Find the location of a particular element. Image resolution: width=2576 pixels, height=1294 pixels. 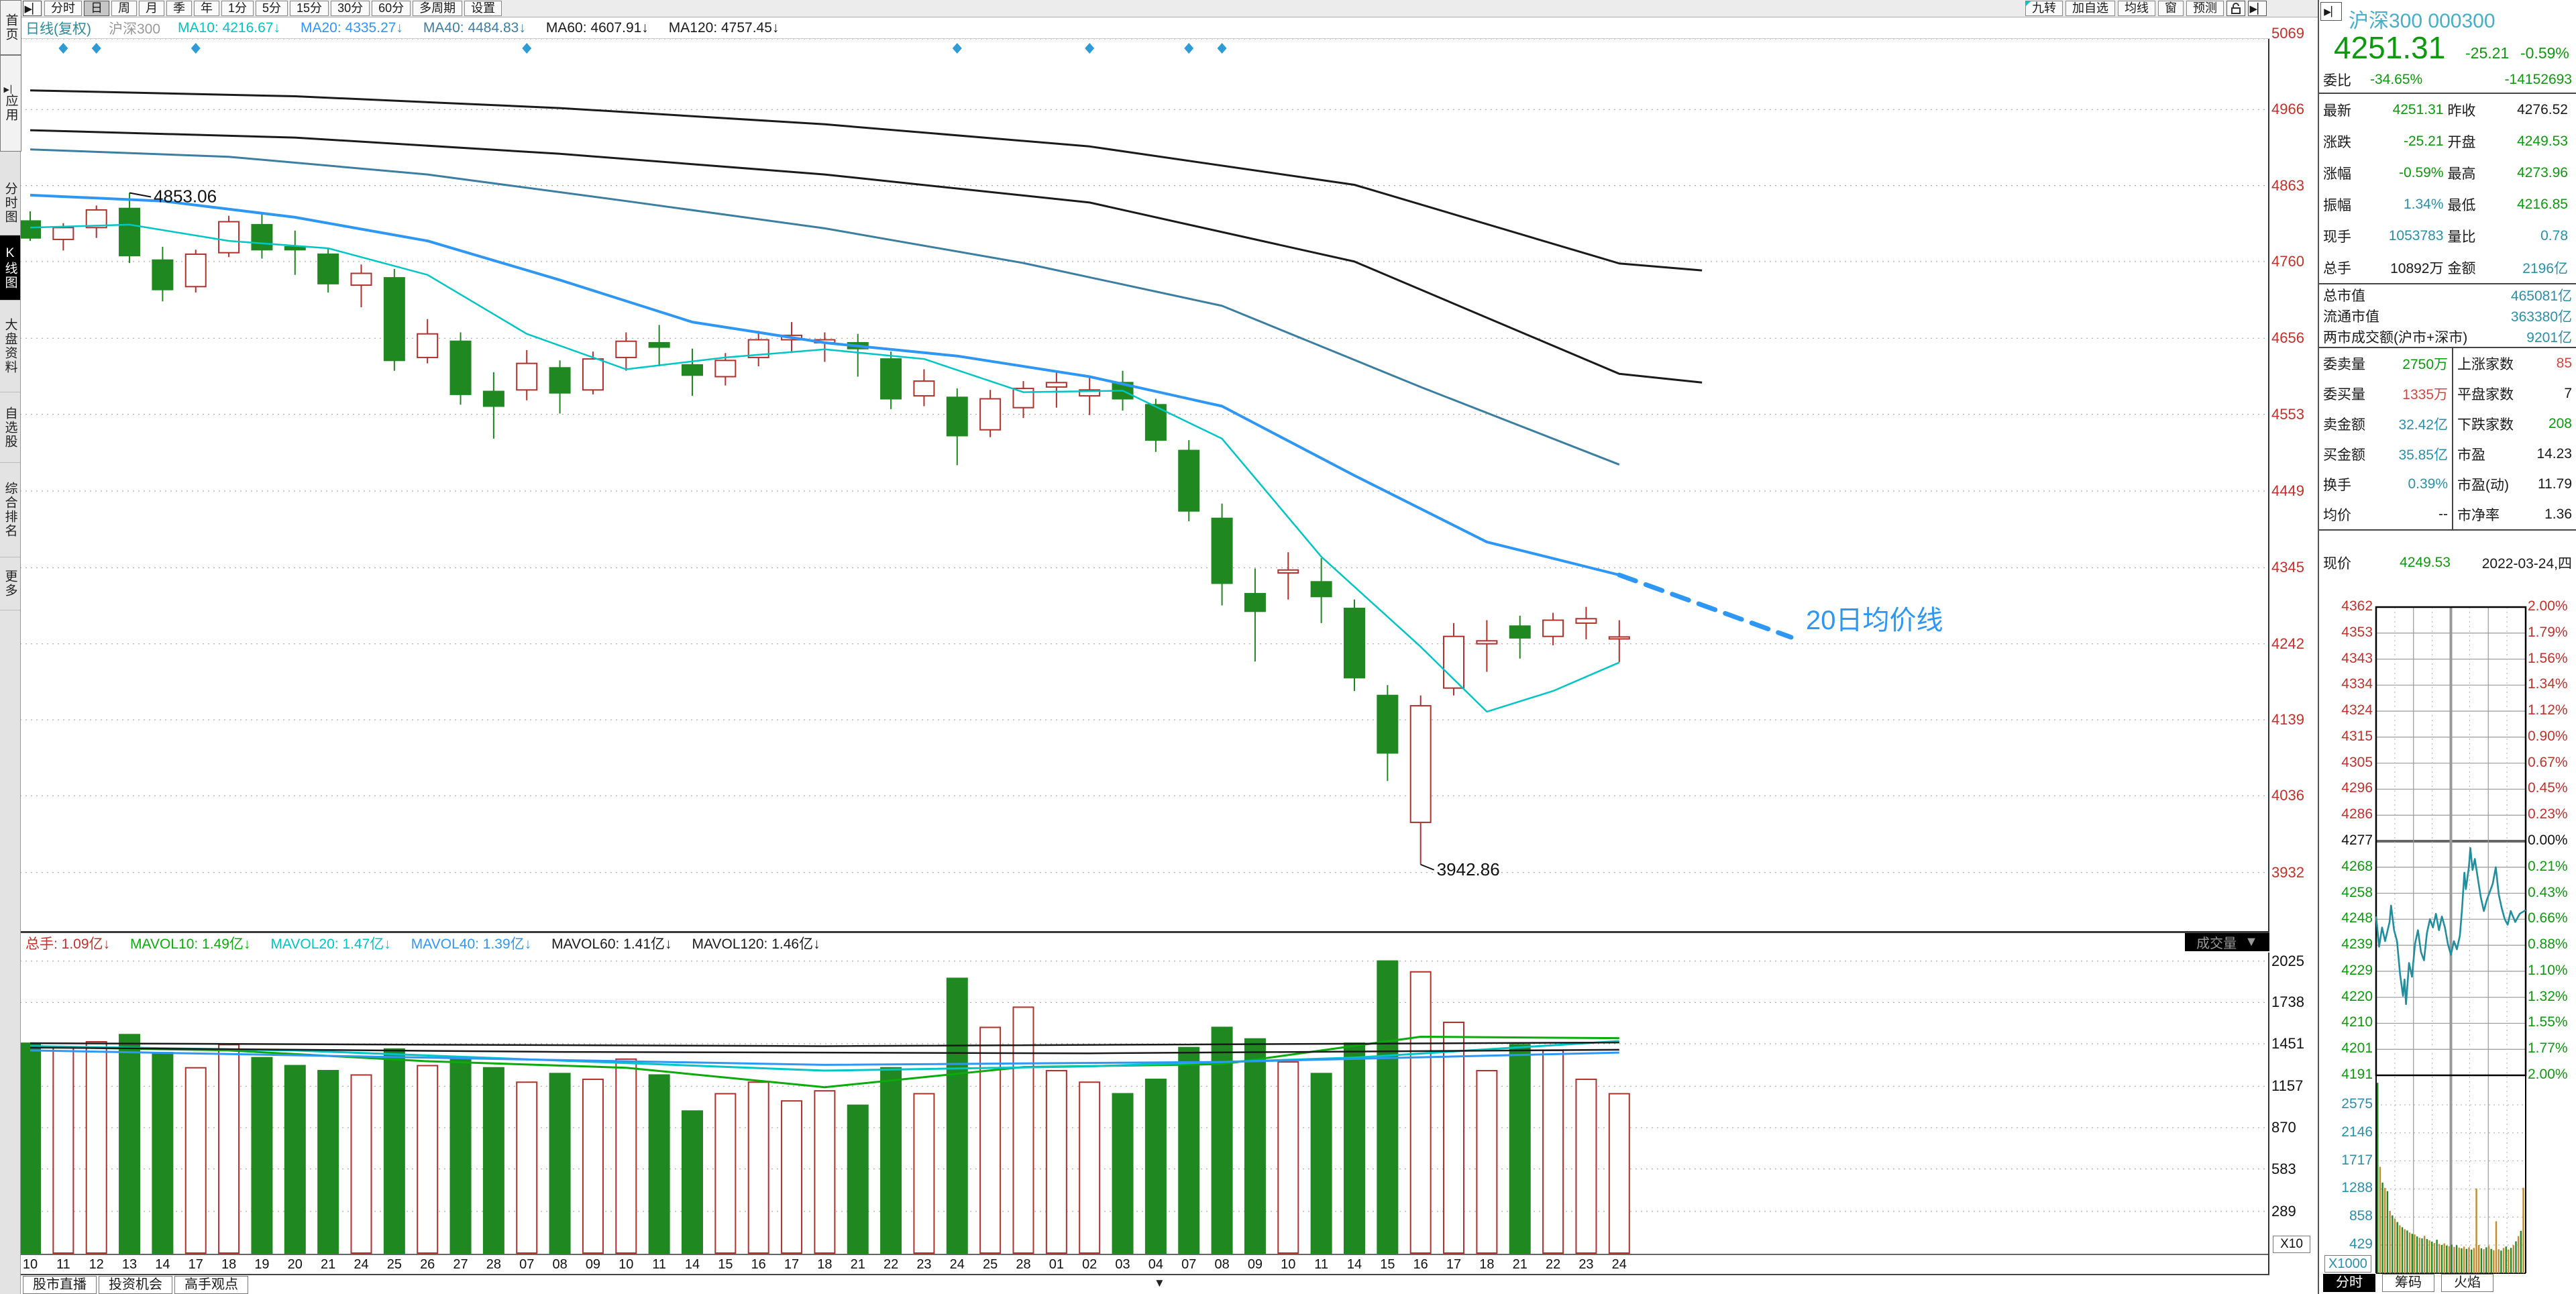

mini-price-tick: 4286 is located at coordinates (2357, 814).